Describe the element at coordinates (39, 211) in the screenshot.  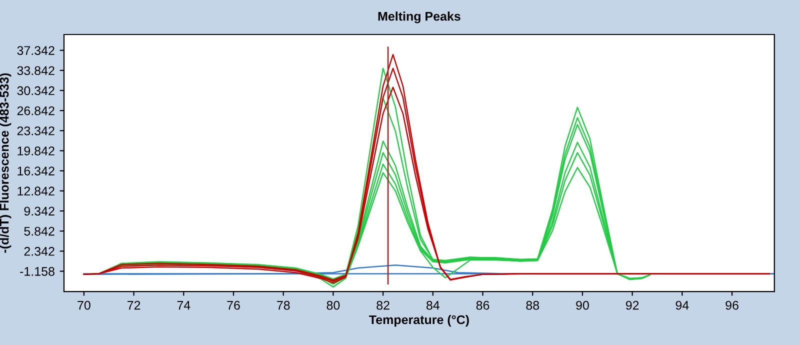
I see `y-tick-label: 9.342` at that location.